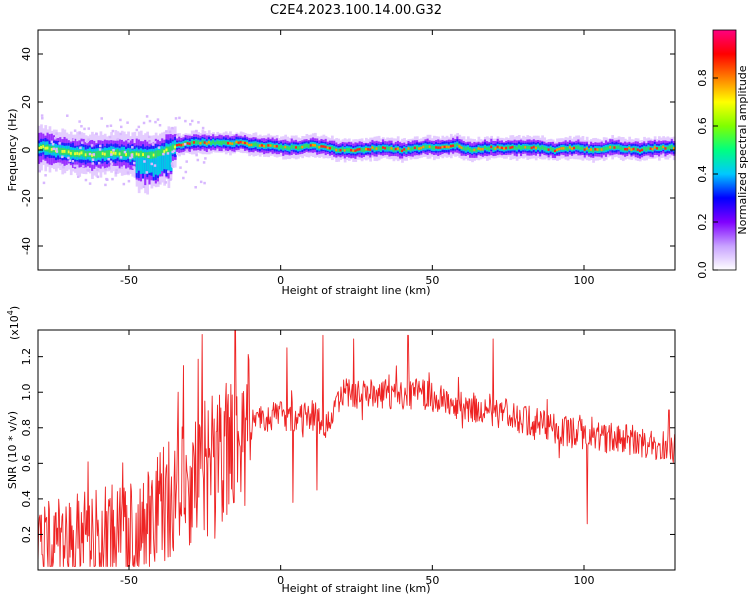 The width and height of the screenshot is (750, 600). What do you see at coordinates (702, 222) in the screenshot?
I see `colorbar-tick-label: 0.2` at bounding box center [702, 222].